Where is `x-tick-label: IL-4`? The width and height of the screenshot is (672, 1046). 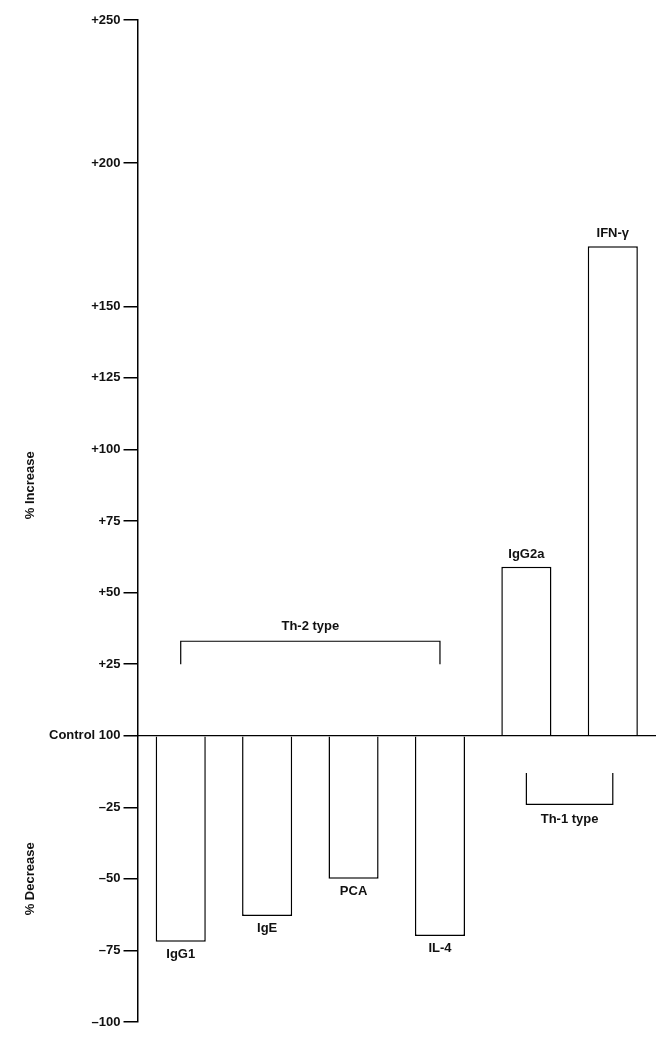 x-tick-label: IL-4 is located at coordinates (440, 948).